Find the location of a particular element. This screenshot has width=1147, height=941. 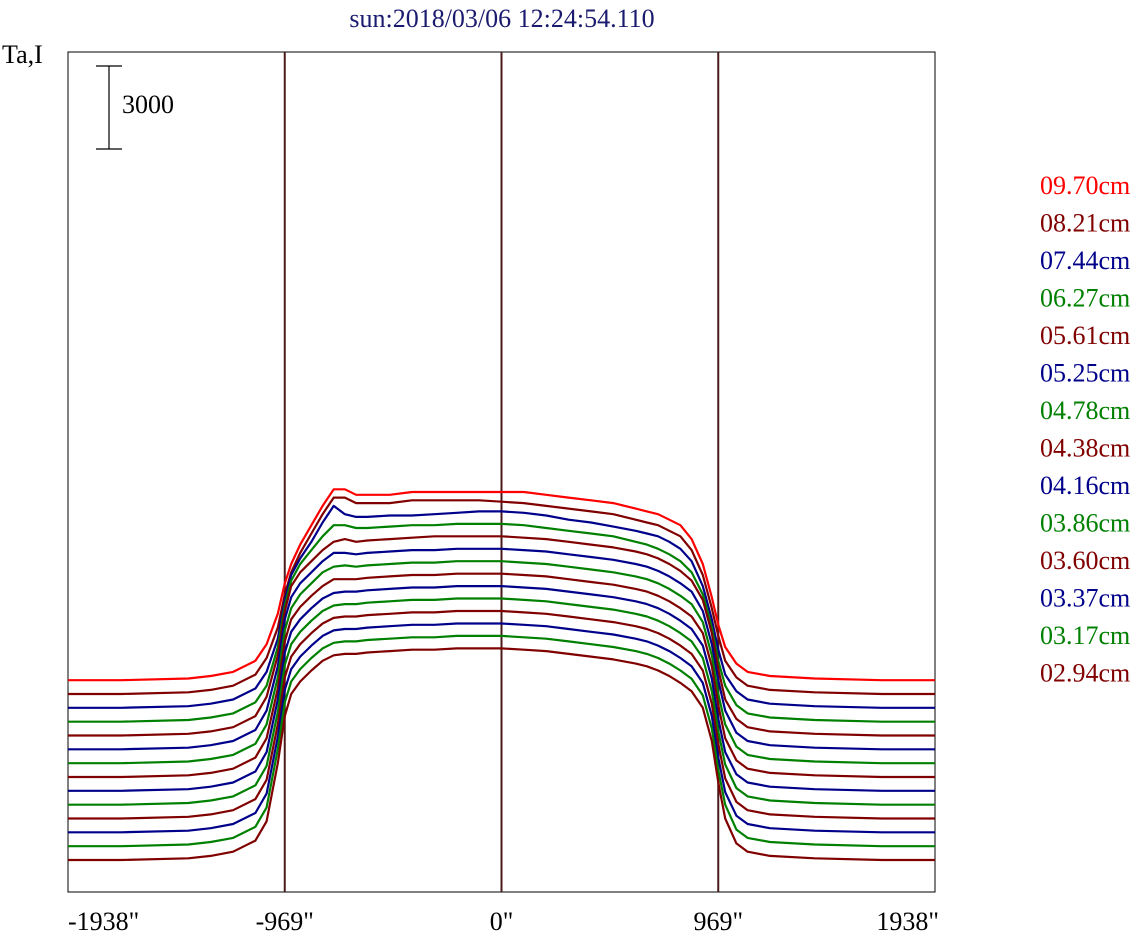

legend-entry-1: 08.21cm is located at coordinates (1085, 223).